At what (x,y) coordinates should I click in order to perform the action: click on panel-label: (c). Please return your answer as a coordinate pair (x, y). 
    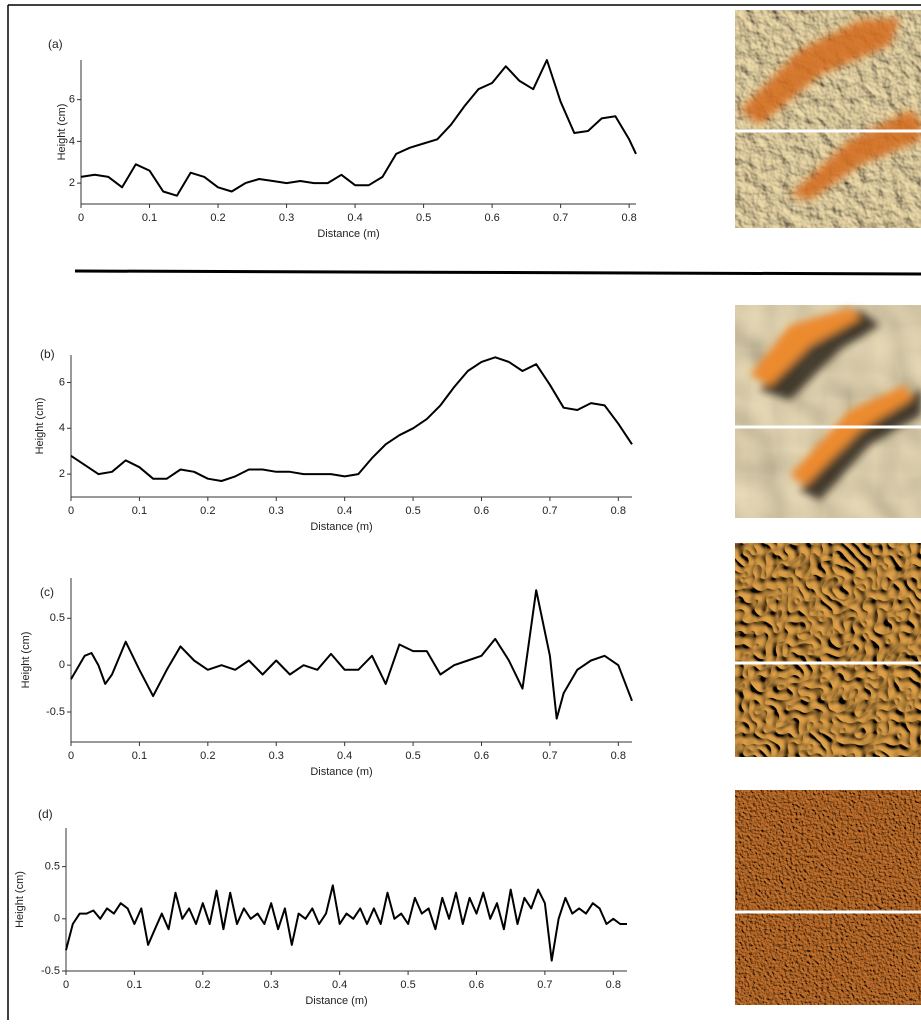
    Looking at the image, I should click on (47, 592).